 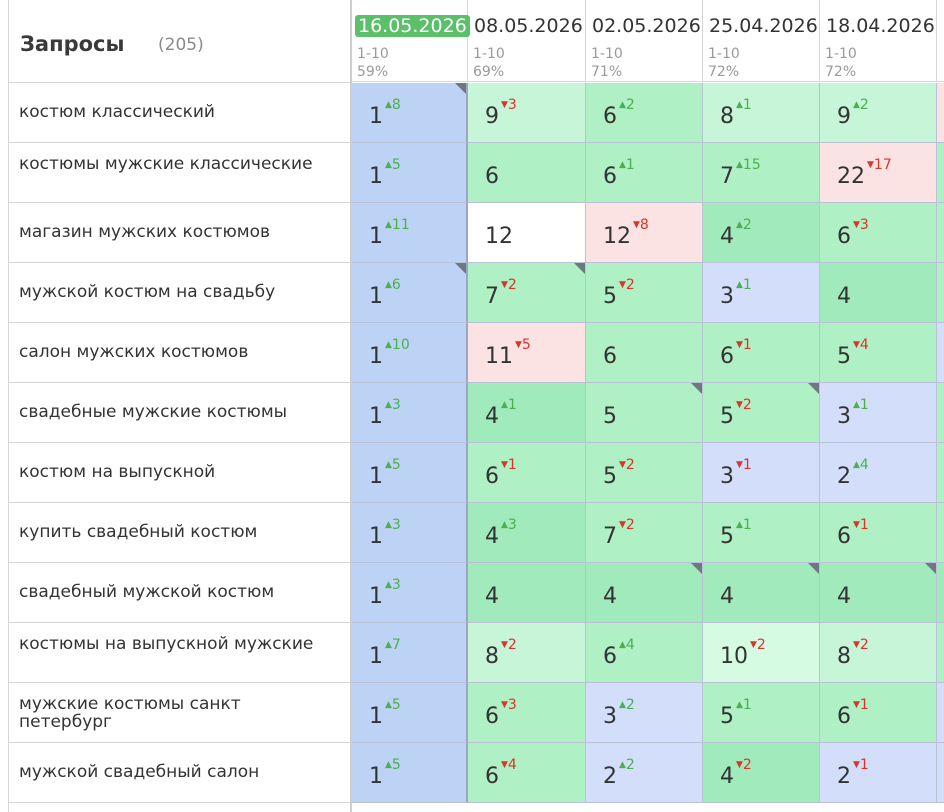 What do you see at coordinates (644, 413) in the screenshot?
I see `rank-cell: 5` at bounding box center [644, 413].